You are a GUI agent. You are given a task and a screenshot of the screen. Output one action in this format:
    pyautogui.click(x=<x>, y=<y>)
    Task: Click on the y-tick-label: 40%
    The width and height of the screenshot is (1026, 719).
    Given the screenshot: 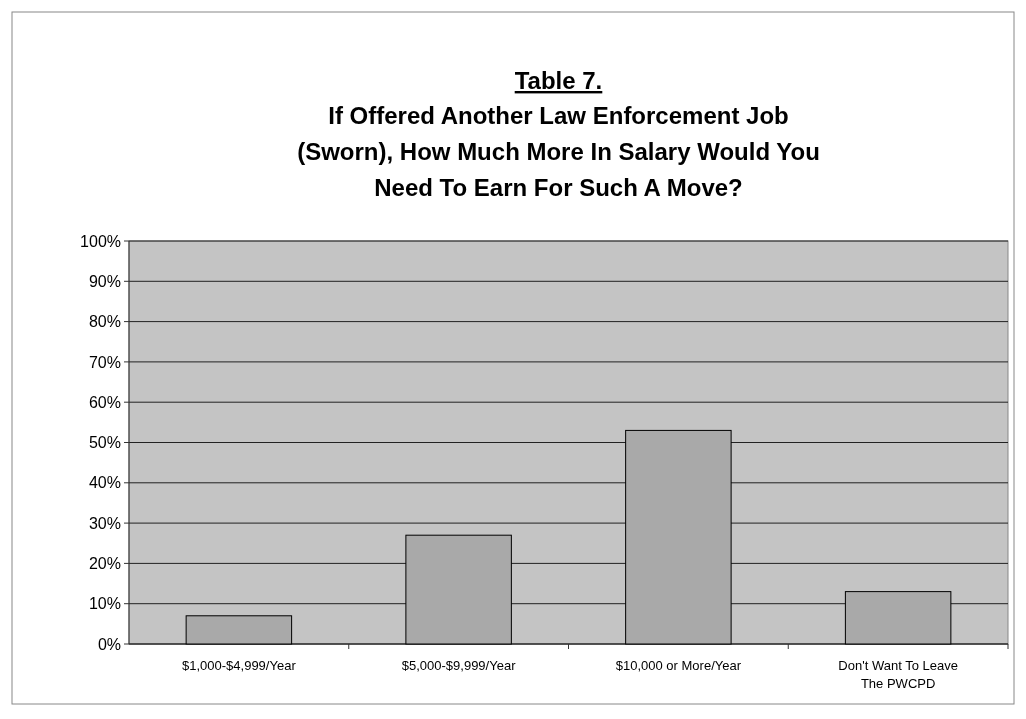 What is the action you would take?
    pyautogui.click(x=104, y=483)
    